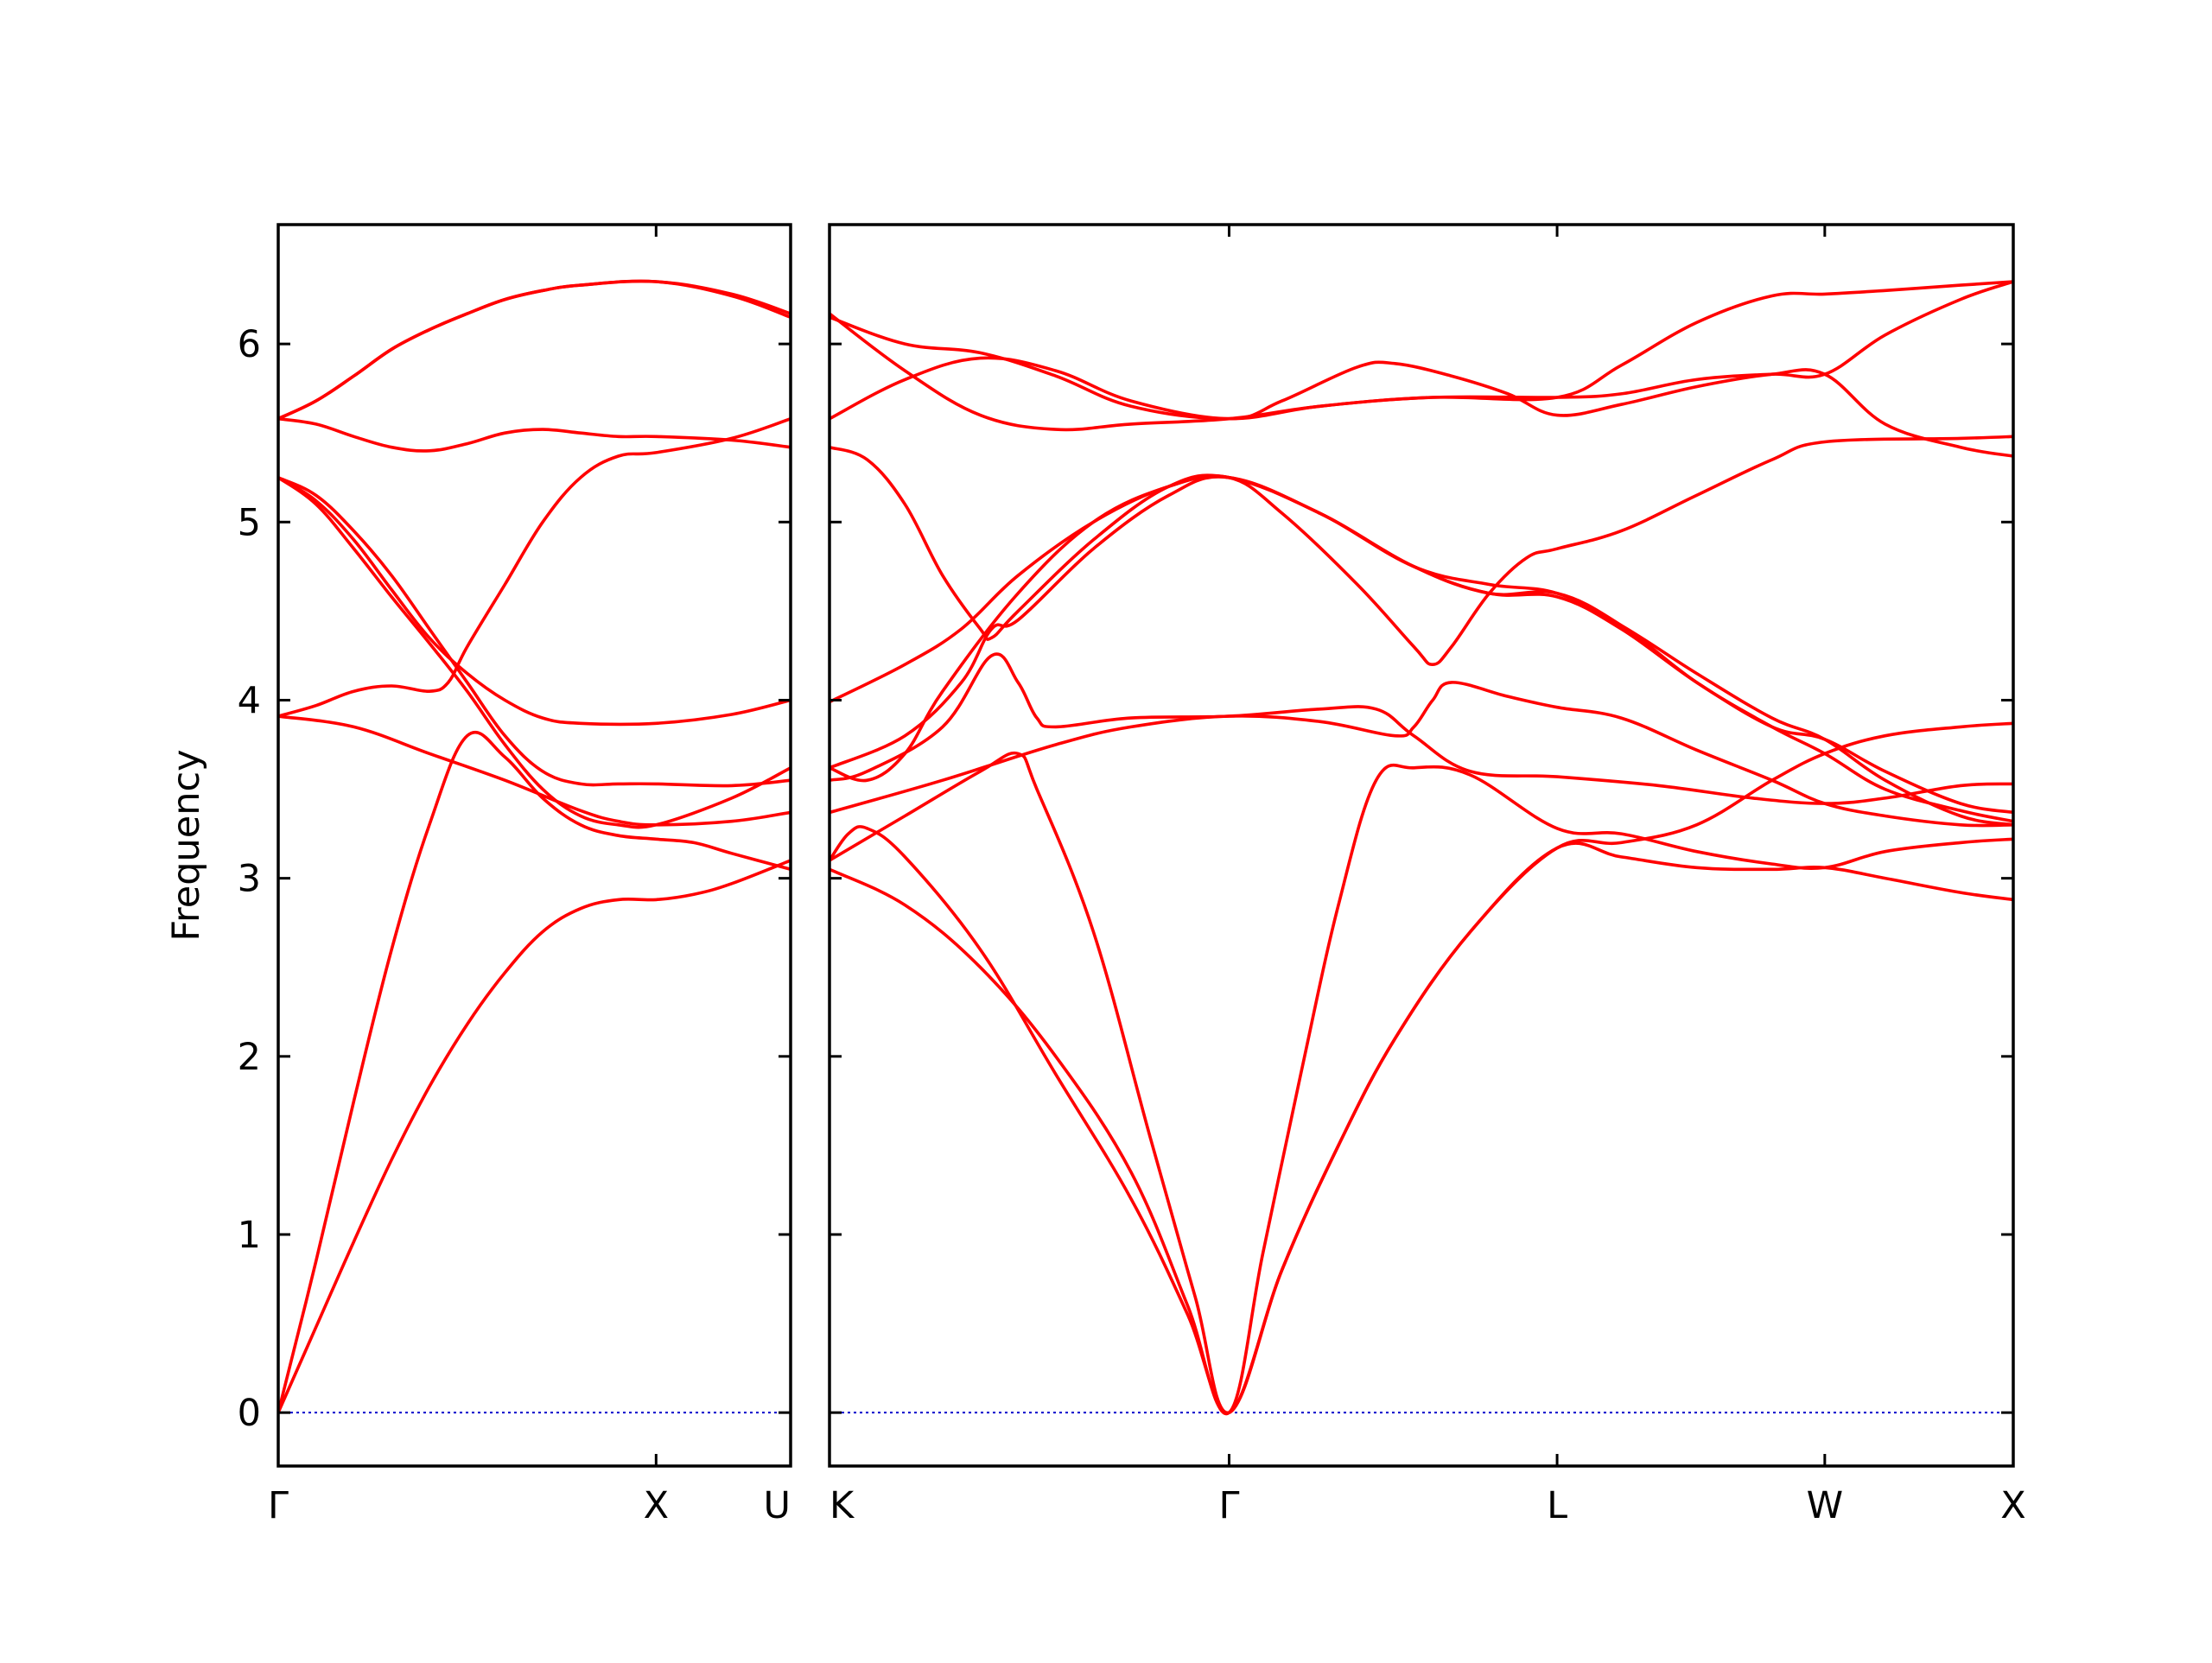 Image resolution: width=2212 pixels, height=1663 pixels. Describe the element at coordinates (249, 523) in the screenshot. I see `y-tick-label: 5` at that location.